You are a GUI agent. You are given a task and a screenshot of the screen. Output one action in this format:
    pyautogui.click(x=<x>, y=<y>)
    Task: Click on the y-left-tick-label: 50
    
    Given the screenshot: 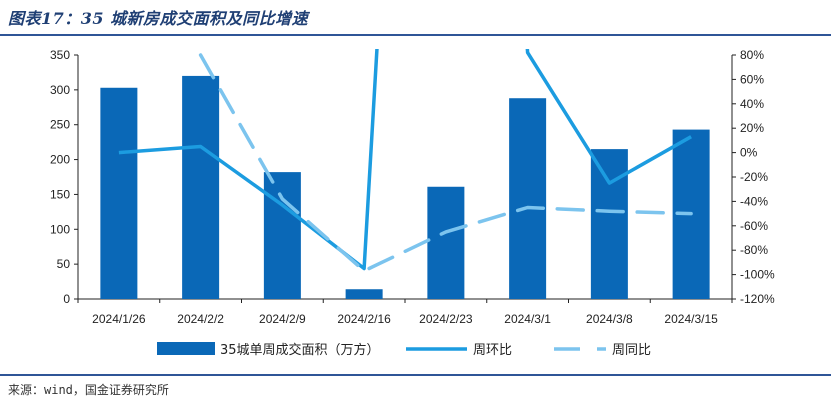 What is the action you would take?
    pyautogui.click(x=64, y=264)
    